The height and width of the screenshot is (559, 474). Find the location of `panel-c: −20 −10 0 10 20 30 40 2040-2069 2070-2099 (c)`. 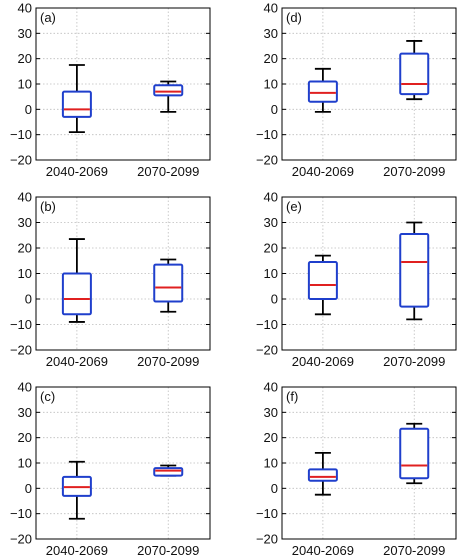

panel-c: −20 −10 0 10 20 30 40 2040-2069 2070-2099 (c) is located at coordinates (110, 469).